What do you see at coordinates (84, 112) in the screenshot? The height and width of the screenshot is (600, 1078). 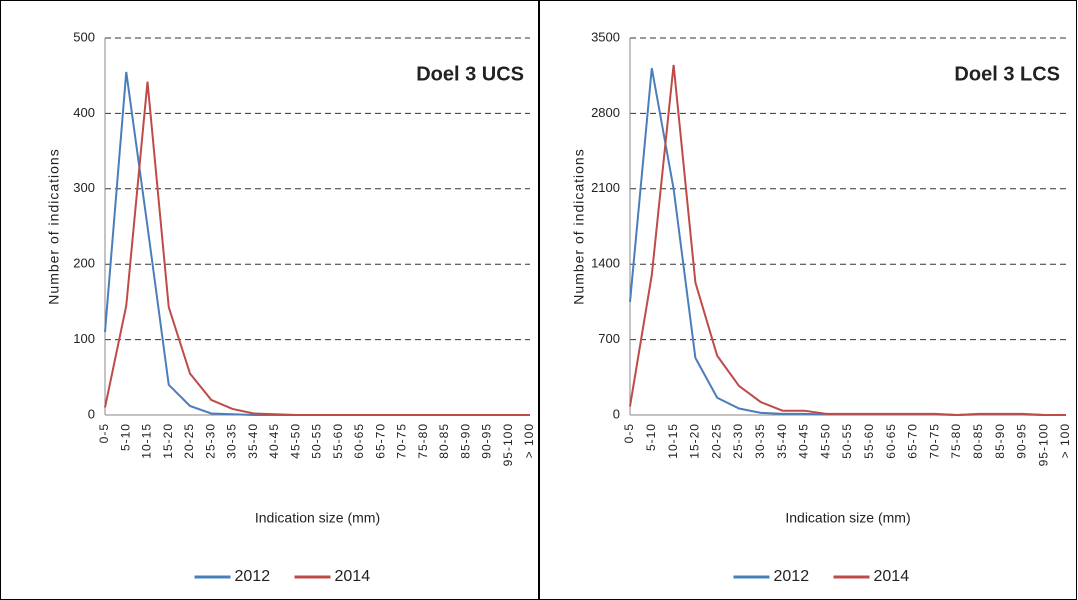 I see `y-tick-label: 400` at bounding box center [84, 112].